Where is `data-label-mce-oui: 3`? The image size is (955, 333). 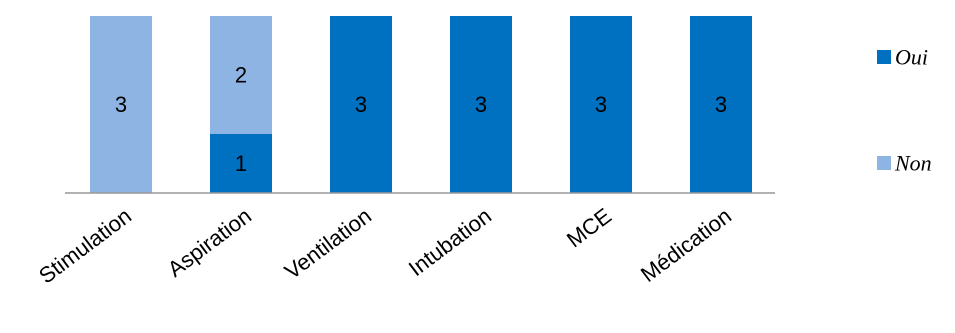 data-label-mce-oui: 3 is located at coordinates (601, 104).